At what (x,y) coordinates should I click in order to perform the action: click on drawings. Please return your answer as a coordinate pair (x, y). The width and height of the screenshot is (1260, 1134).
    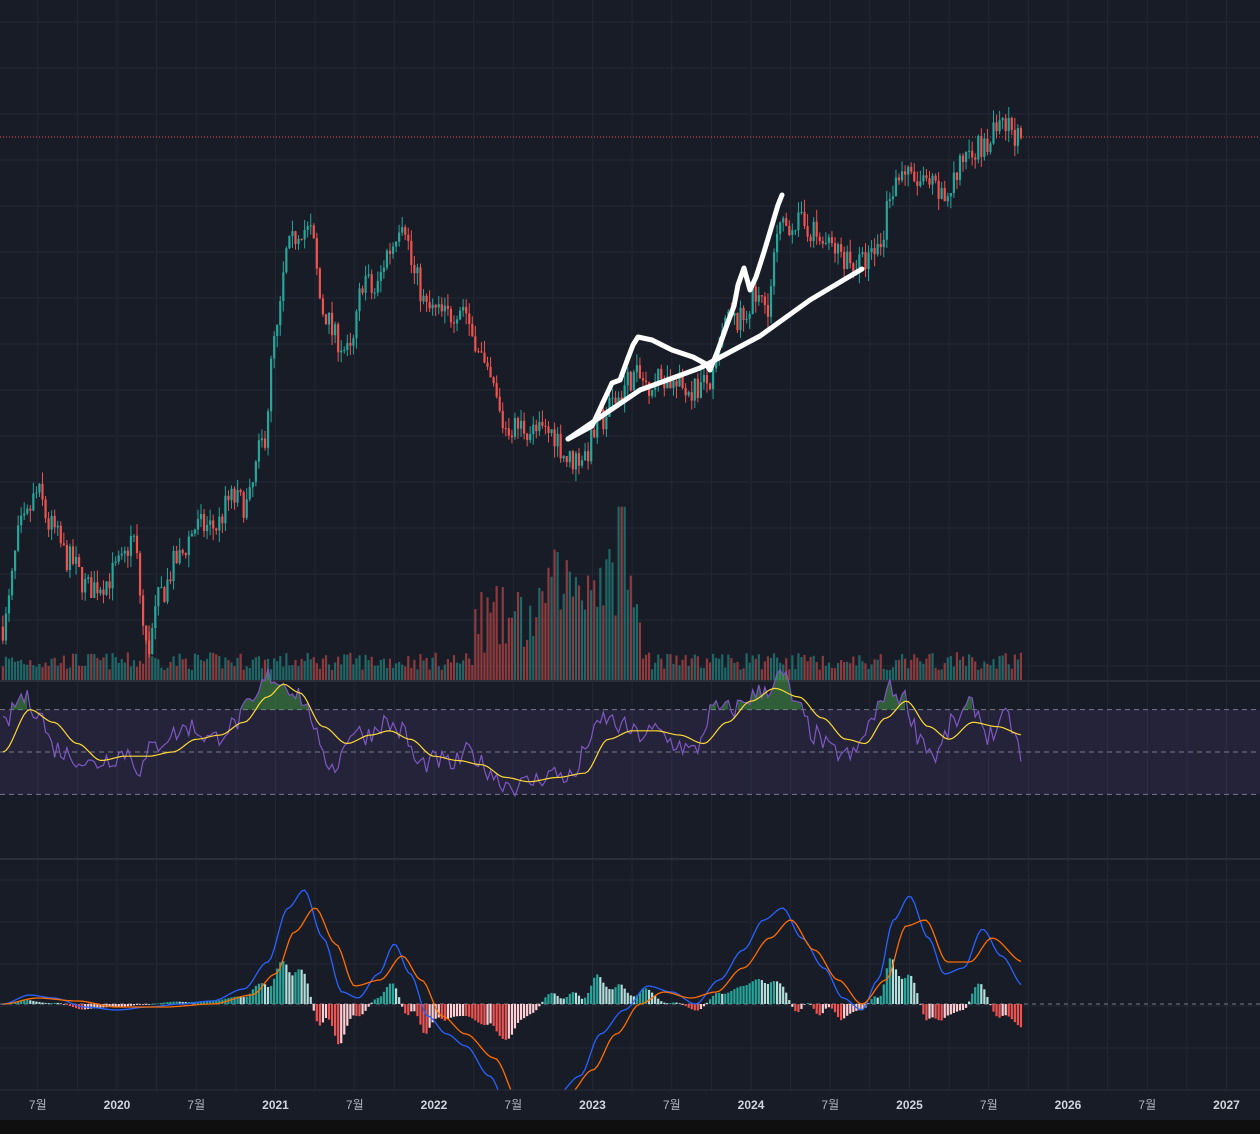
    Looking at the image, I should click on (715, 317).